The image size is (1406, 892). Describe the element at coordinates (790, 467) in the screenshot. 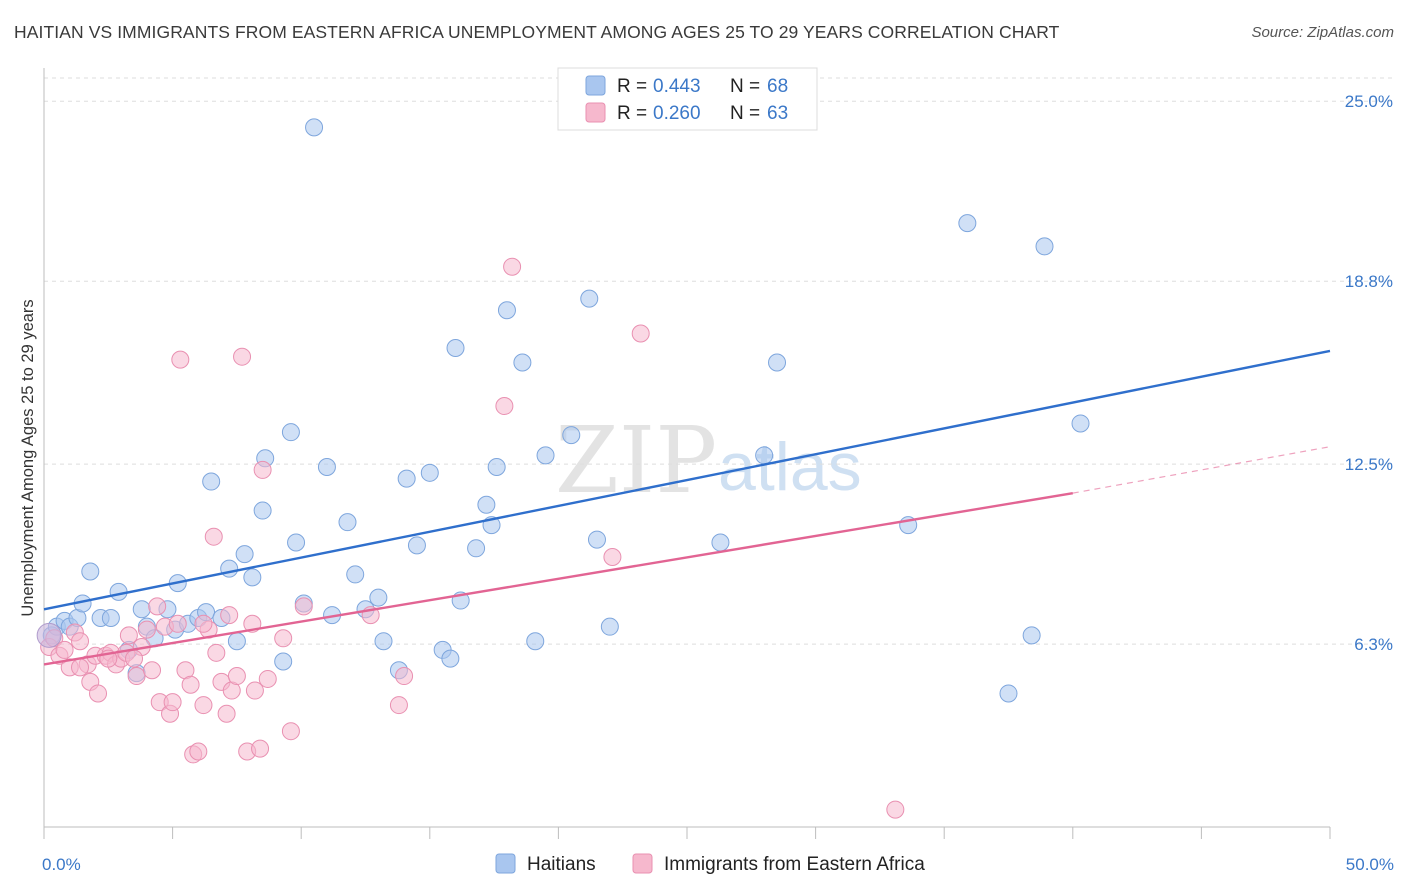

I see `watermark-atlas: atlas` at that location.